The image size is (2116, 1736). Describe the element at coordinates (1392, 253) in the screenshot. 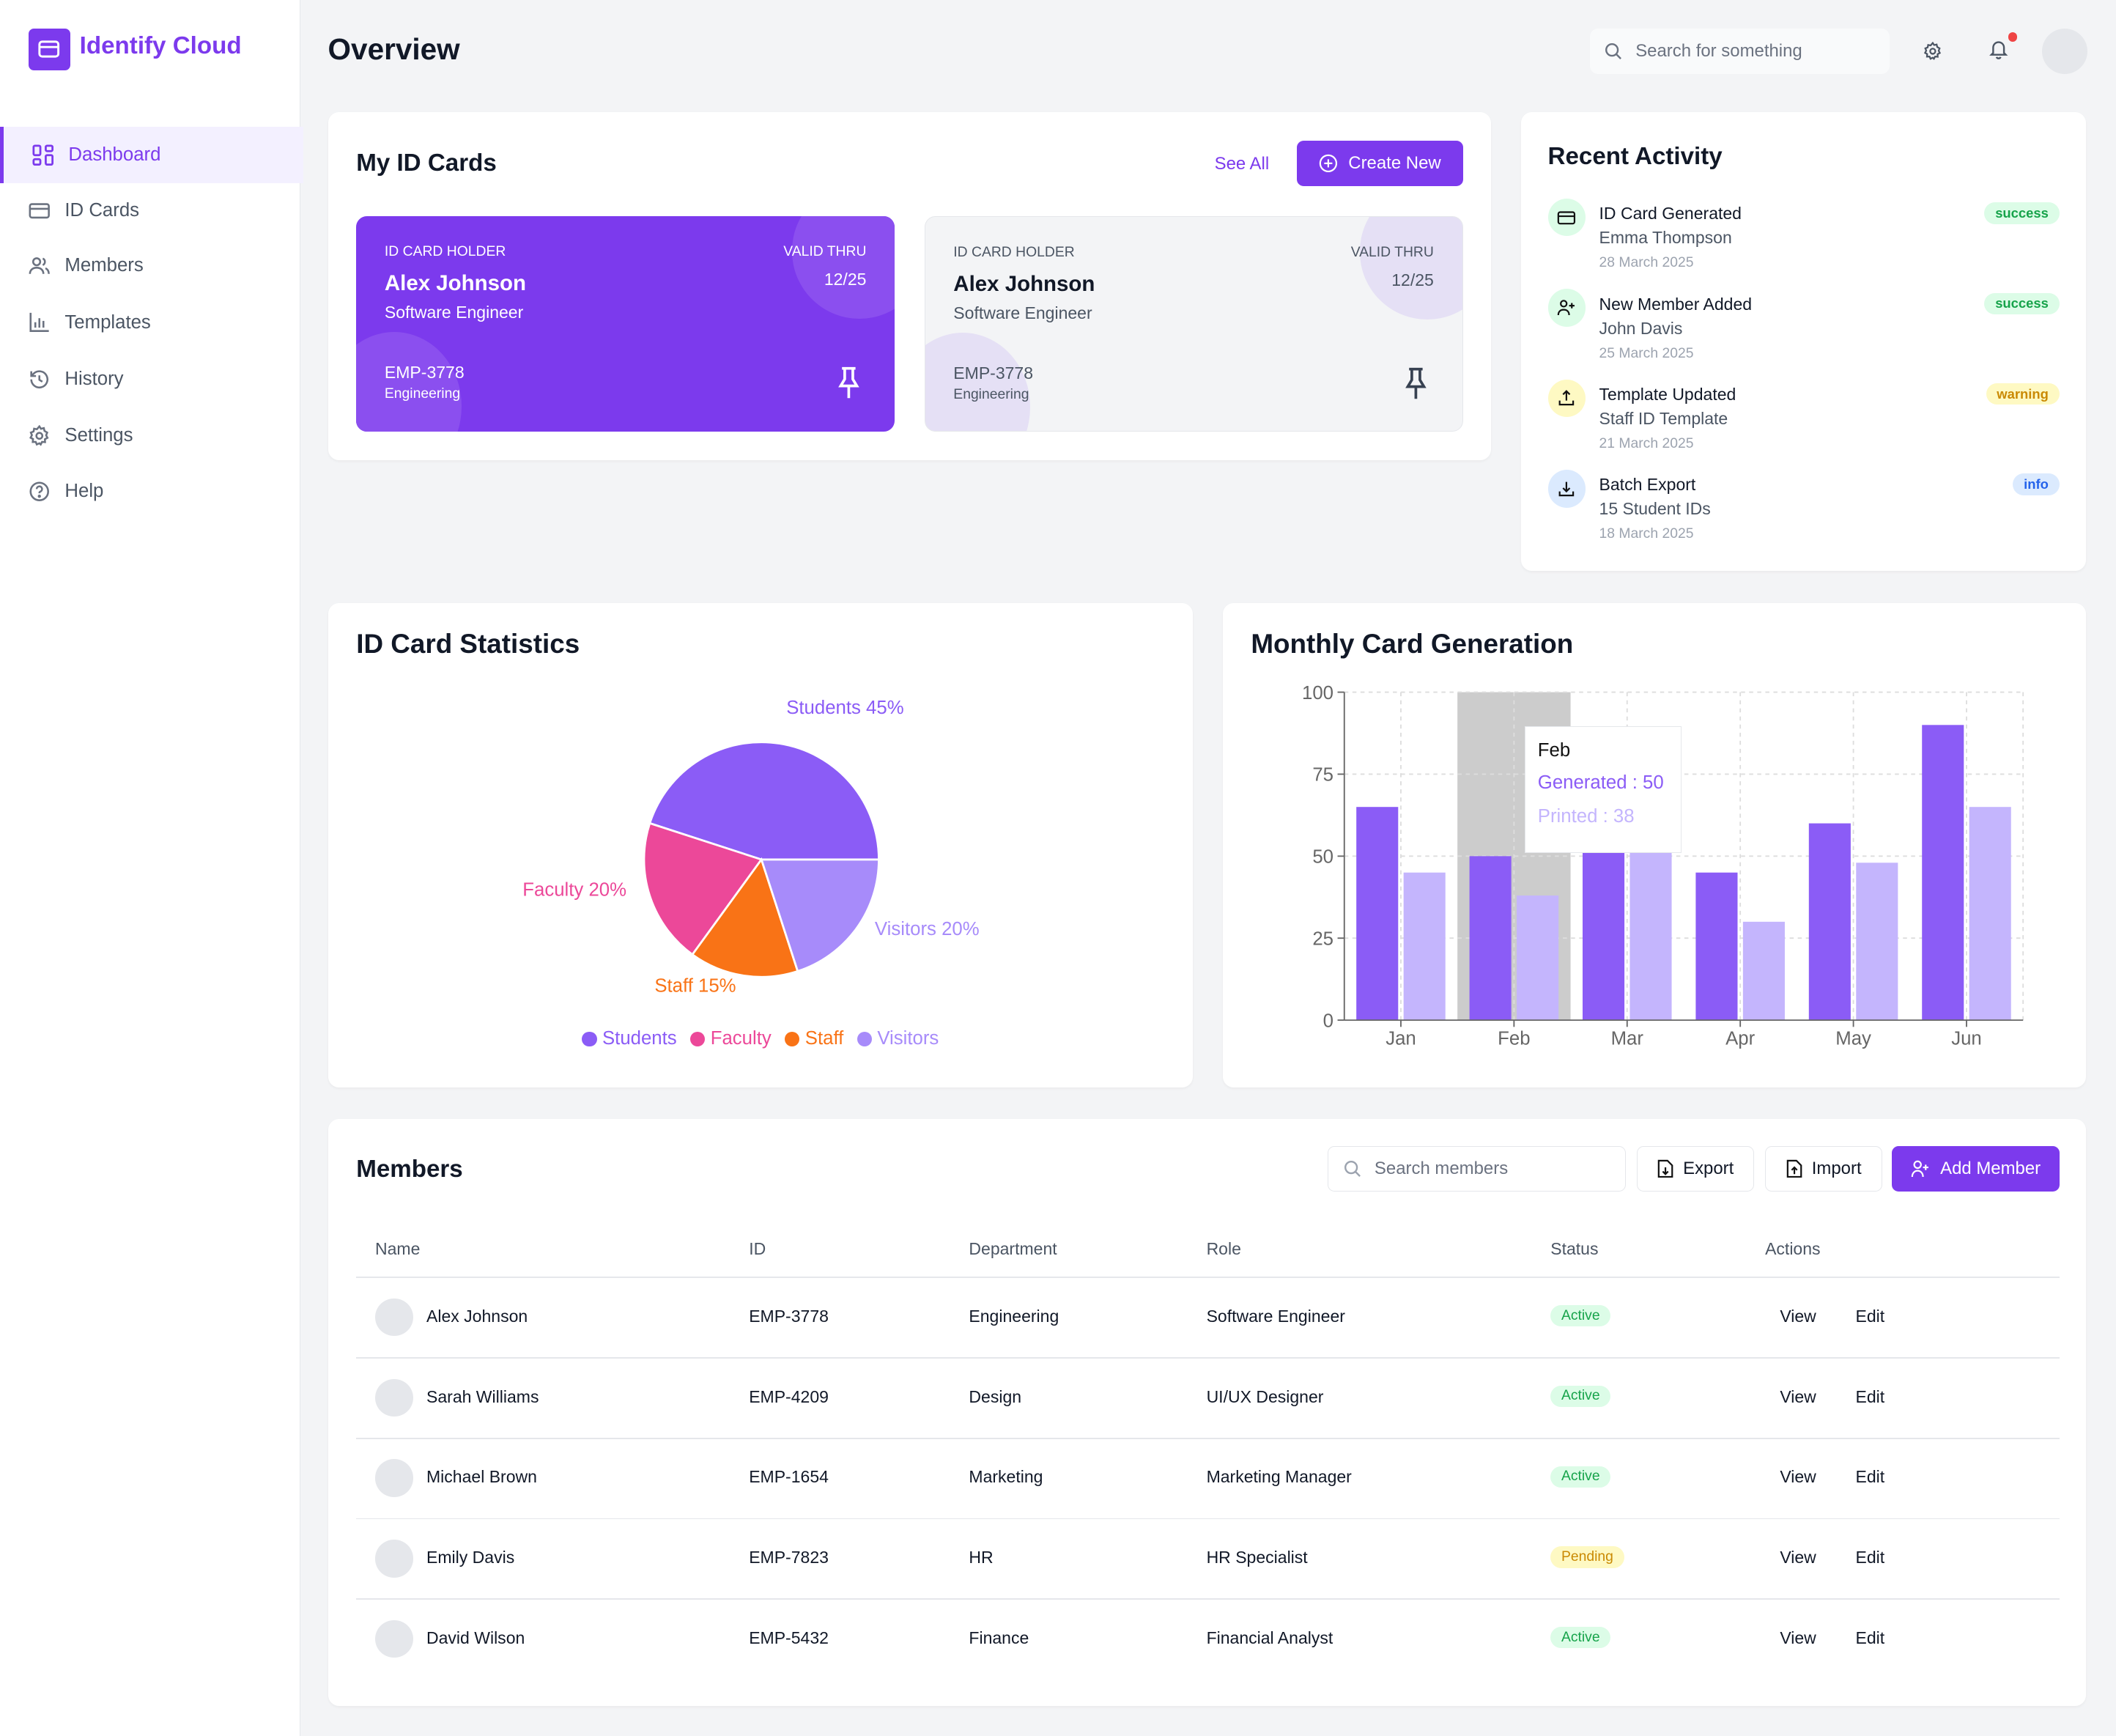

I see `valid-thru-label: VALID THRU` at that location.